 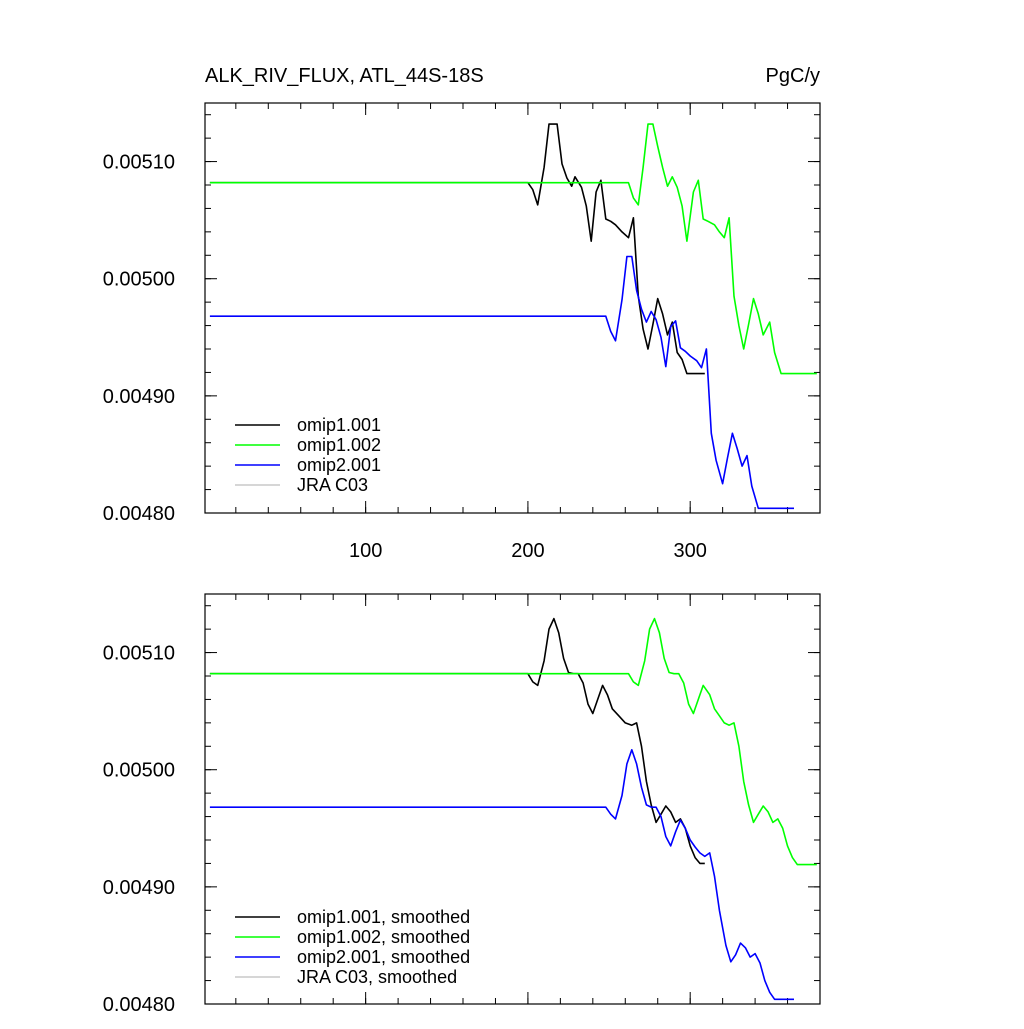 I want to click on legend-label: omip1.001, smoothed, so click(x=383, y=917).